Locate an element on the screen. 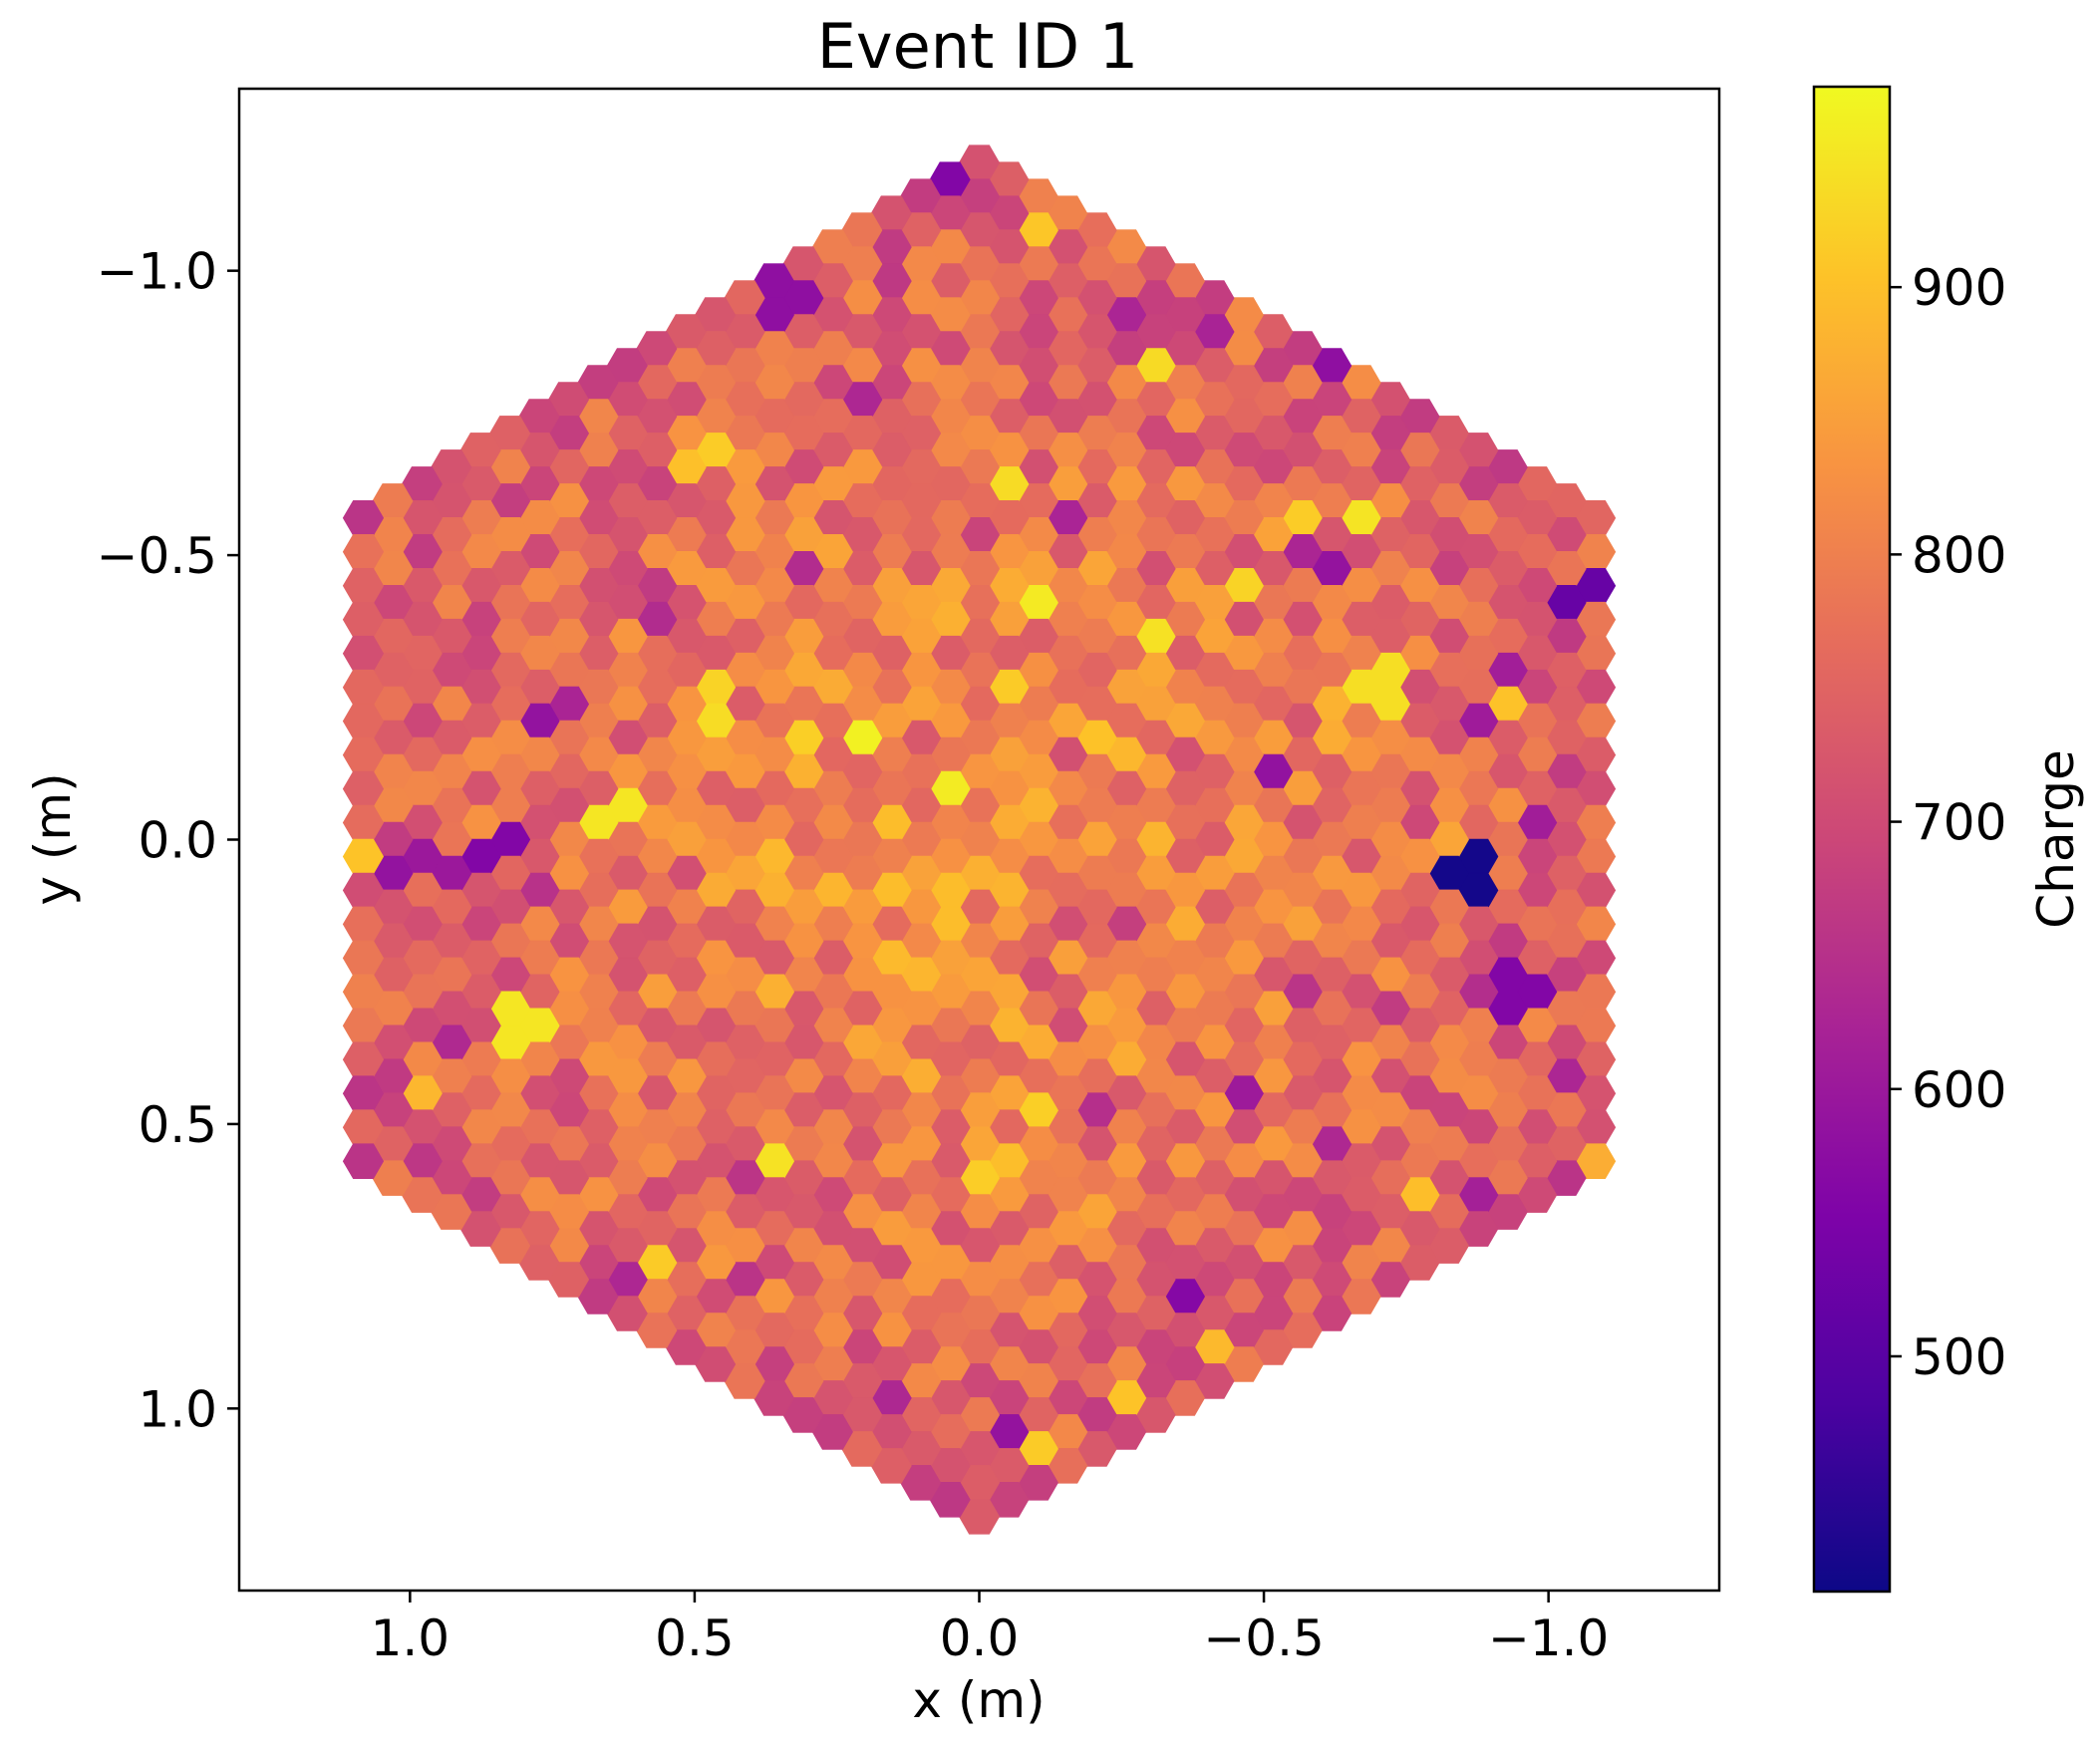 This screenshot has width=2100, height=1750. colorbar-frame is located at coordinates (1852, 839).